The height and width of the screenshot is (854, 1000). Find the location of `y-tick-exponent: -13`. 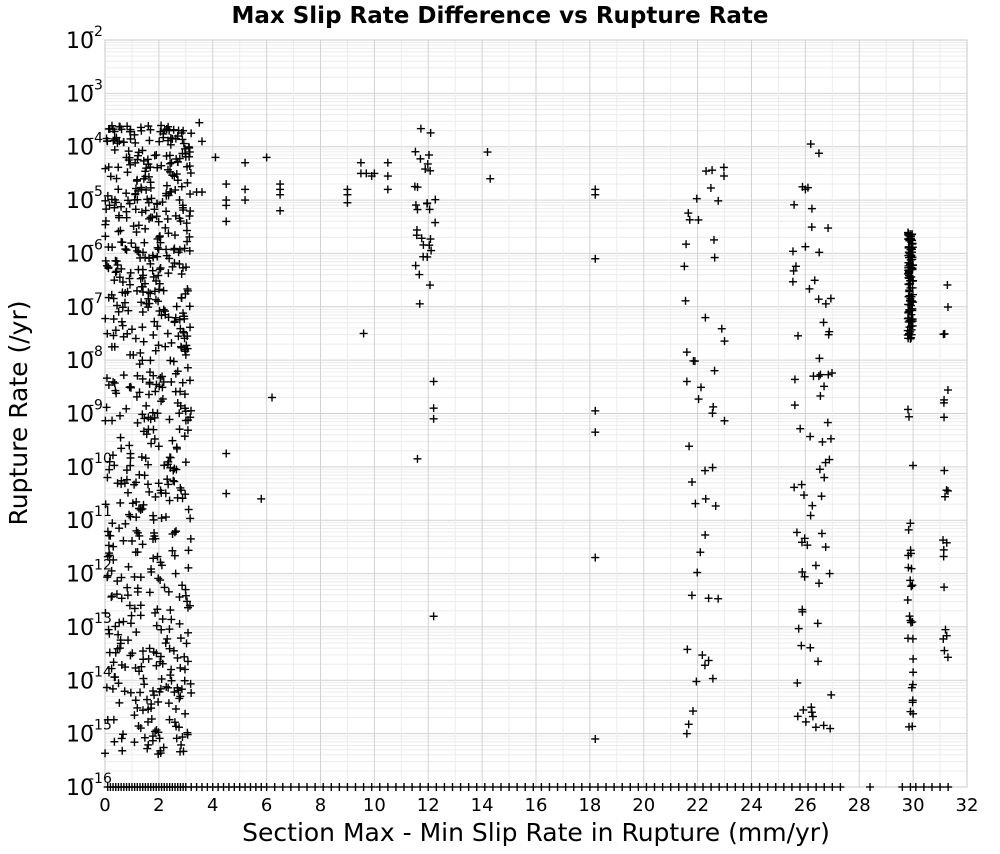

y-tick-exponent: -13 is located at coordinates (100, 619).